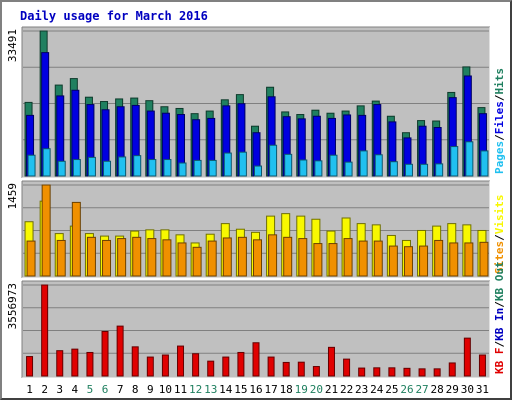  Describe the element at coordinates (499, 215) in the screenshot. I see `legend-entry: Visits` at that location.